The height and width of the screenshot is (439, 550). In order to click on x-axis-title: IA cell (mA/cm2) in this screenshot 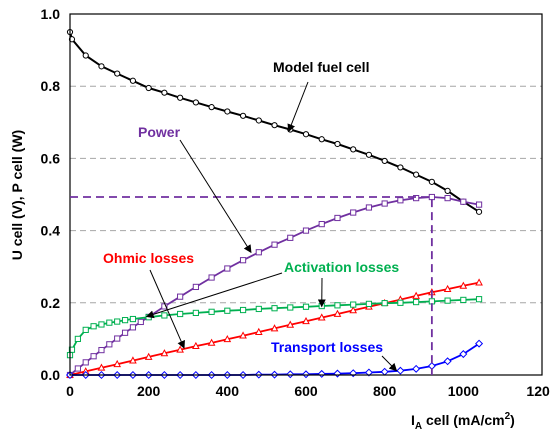, I will do `click(463, 421)`.